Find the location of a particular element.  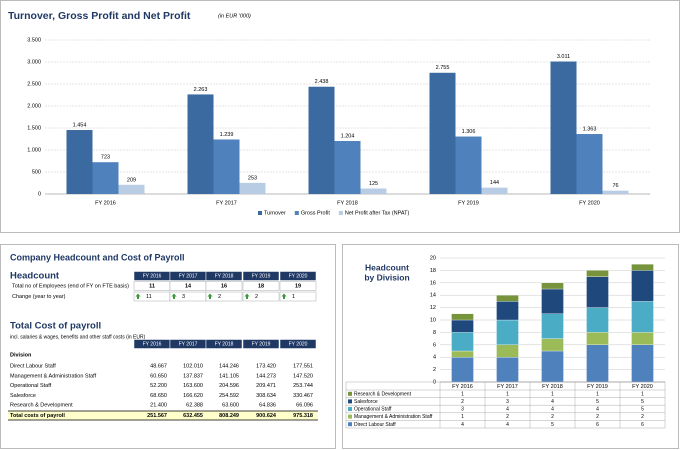

data-label: 76 is located at coordinates (615, 186).